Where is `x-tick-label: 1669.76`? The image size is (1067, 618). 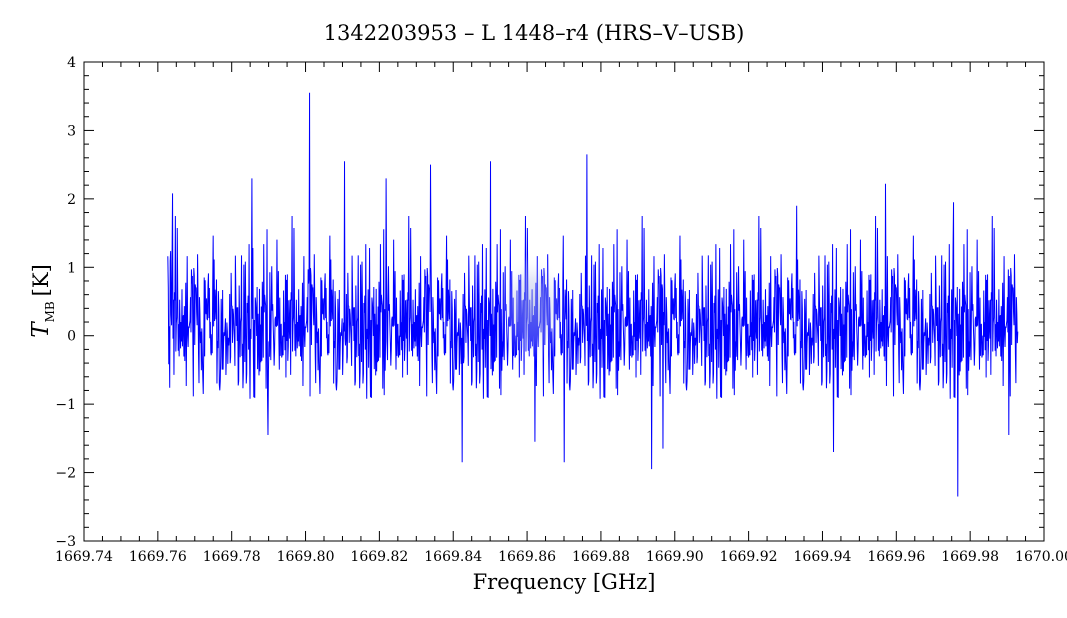 x-tick-label: 1669.76 is located at coordinates (158, 557).